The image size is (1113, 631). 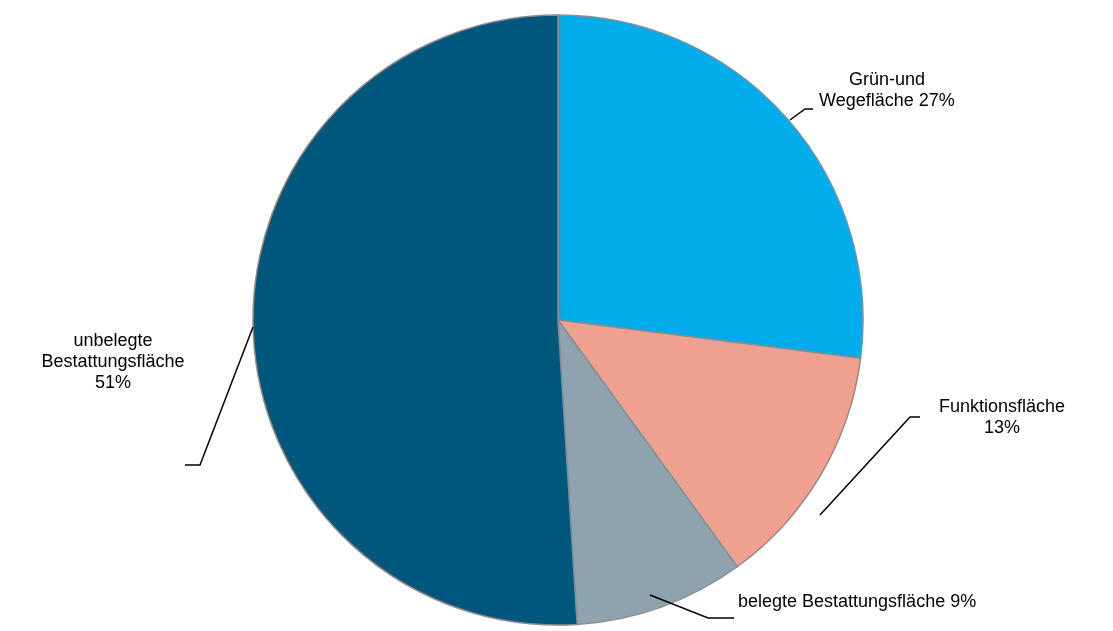 I want to click on data-label: 51%, so click(x=113, y=381).